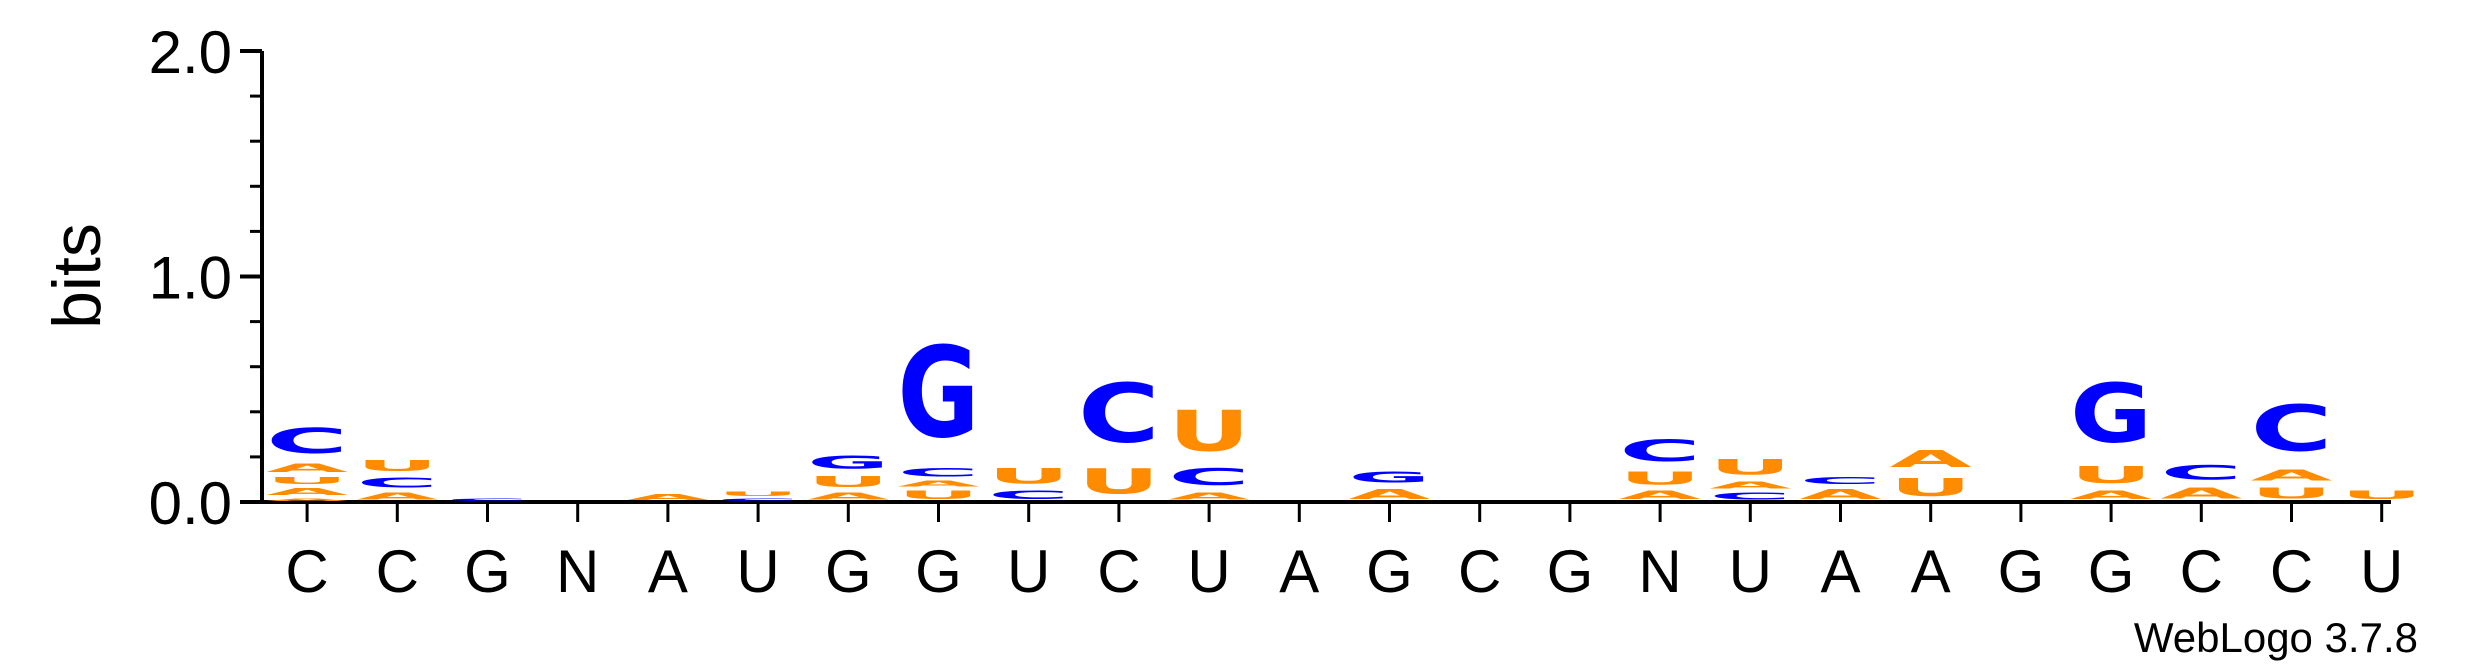 The width and height of the screenshot is (2475, 667). What do you see at coordinates (190, 278) in the screenshot?
I see `y-tick-label: 1.0` at bounding box center [190, 278].